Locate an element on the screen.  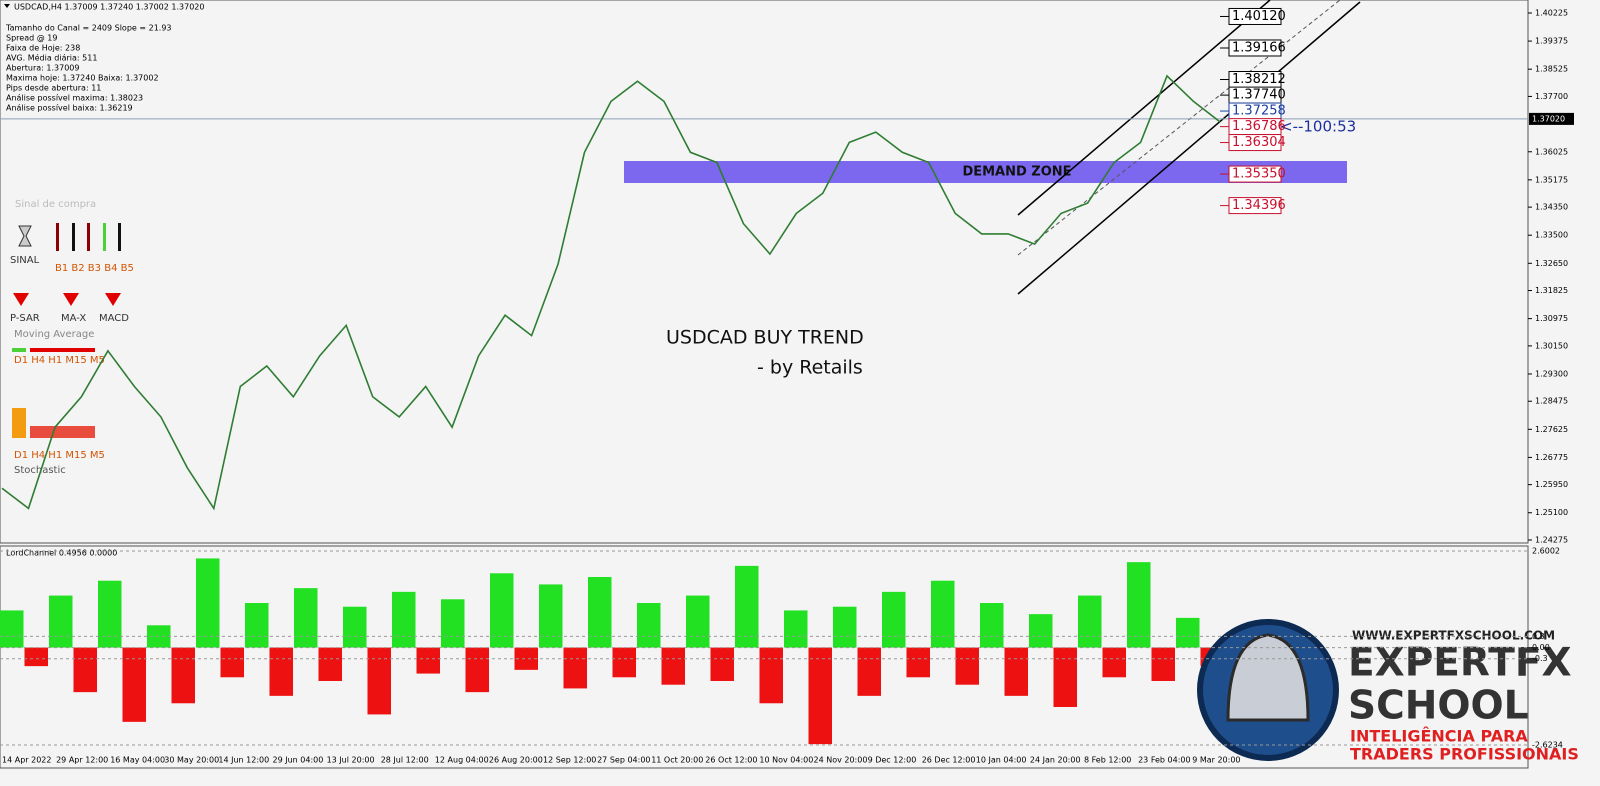
logo-helmet is located at coordinates (1268, 677).